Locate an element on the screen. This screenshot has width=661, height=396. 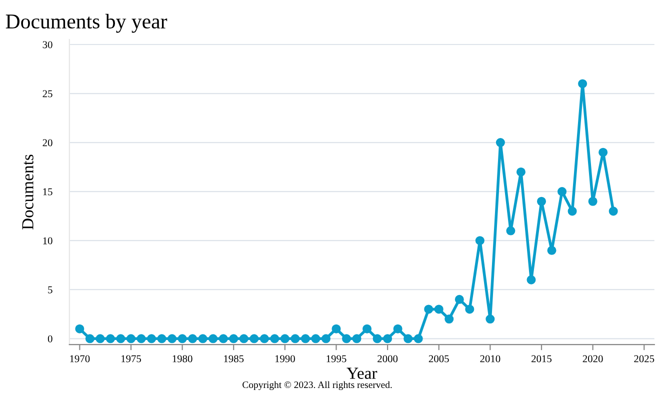
x-tick-label: 2010 is located at coordinates (490, 358).